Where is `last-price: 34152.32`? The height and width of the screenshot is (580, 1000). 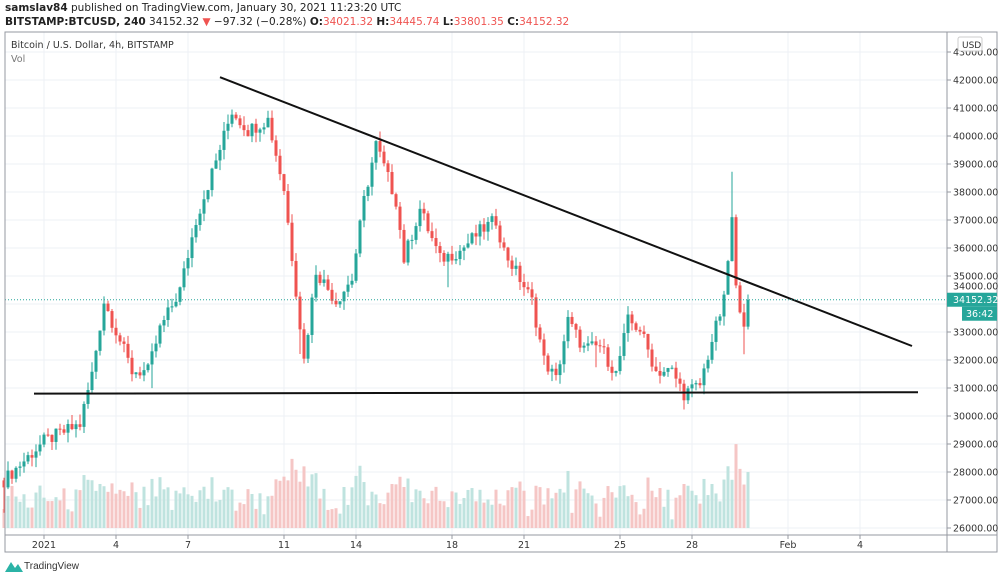 last-price: 34152.32 is located at coordinates (174, 22).